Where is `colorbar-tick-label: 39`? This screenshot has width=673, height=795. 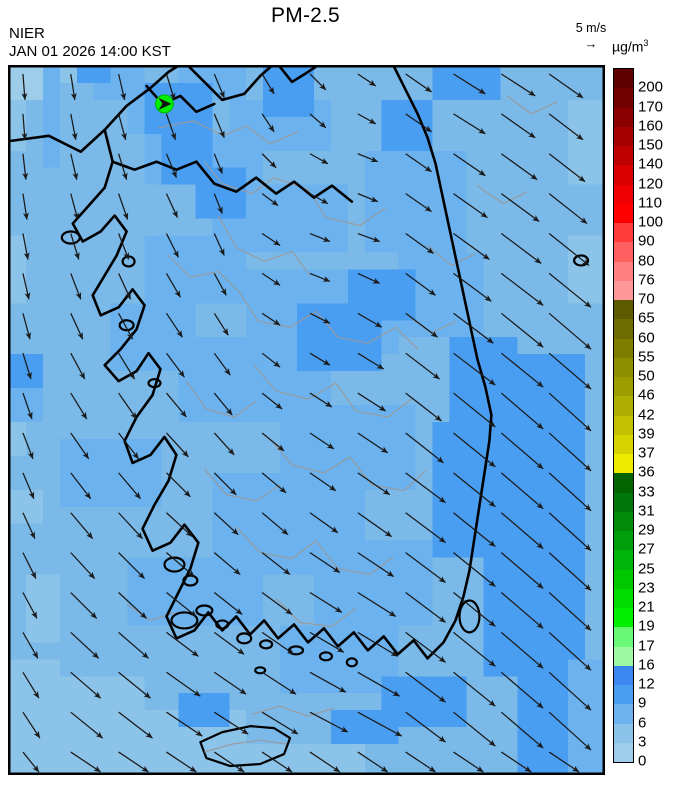
colorbar-tick-label: 39 is located at coordinates (646, 434).